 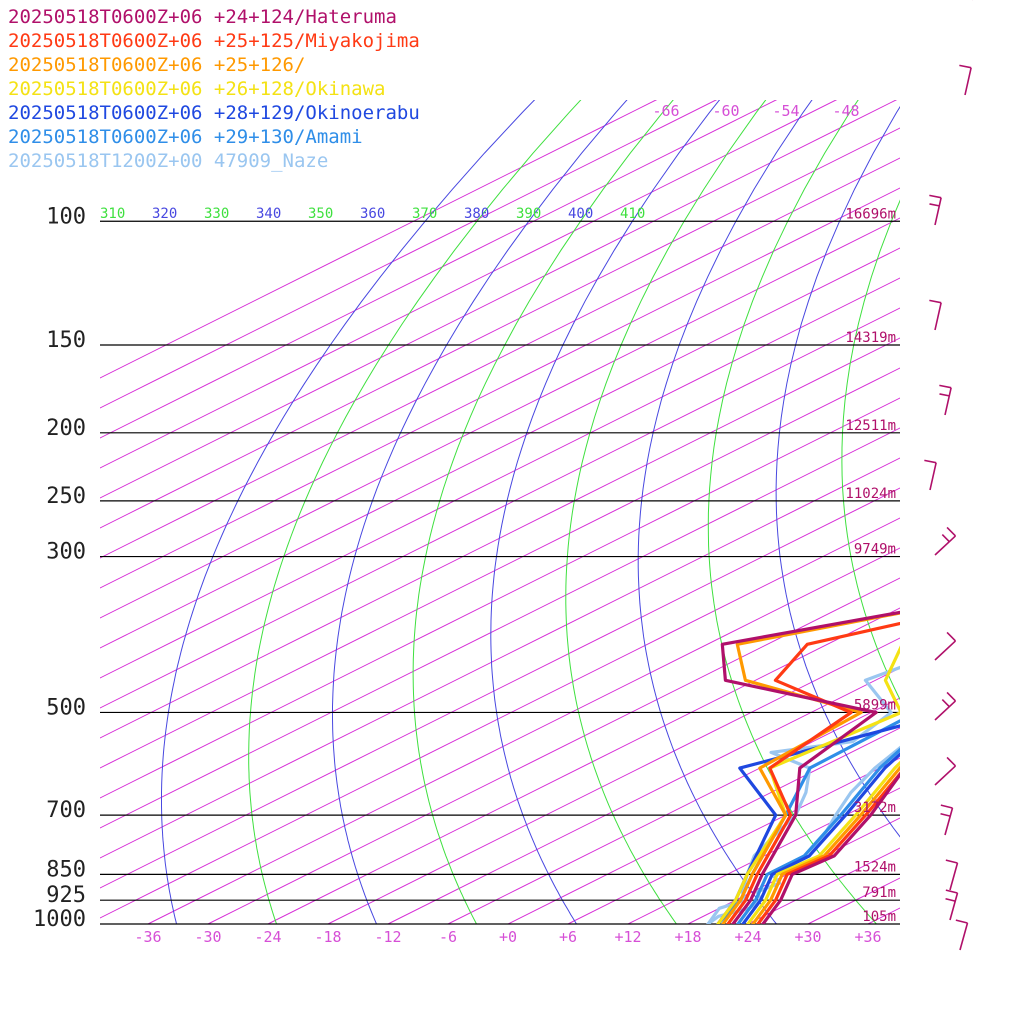 What do you see at coordinates (580, 214) in the screenshot?
I see `theta-label: 400` at bounding box center [580, 214].